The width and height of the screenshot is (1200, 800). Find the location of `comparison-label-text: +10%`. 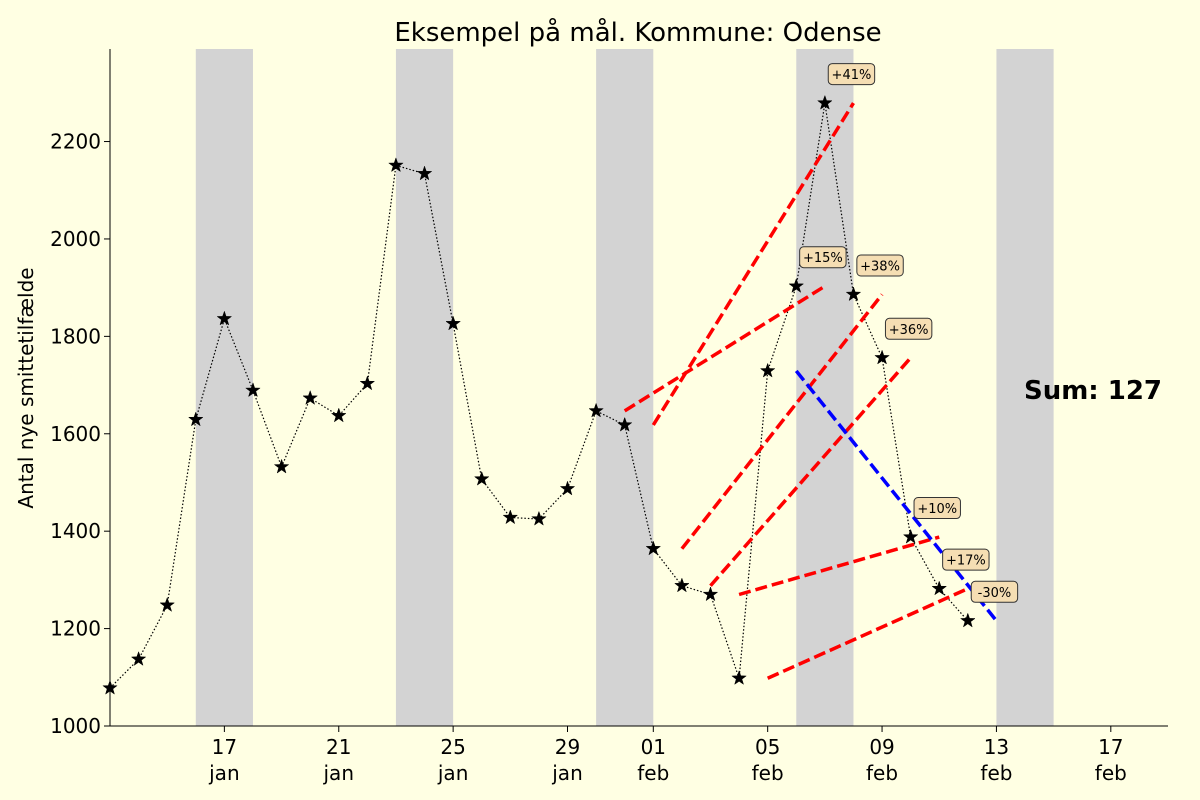

comparison-label-text: +10% is located at coordinates (937, 509).